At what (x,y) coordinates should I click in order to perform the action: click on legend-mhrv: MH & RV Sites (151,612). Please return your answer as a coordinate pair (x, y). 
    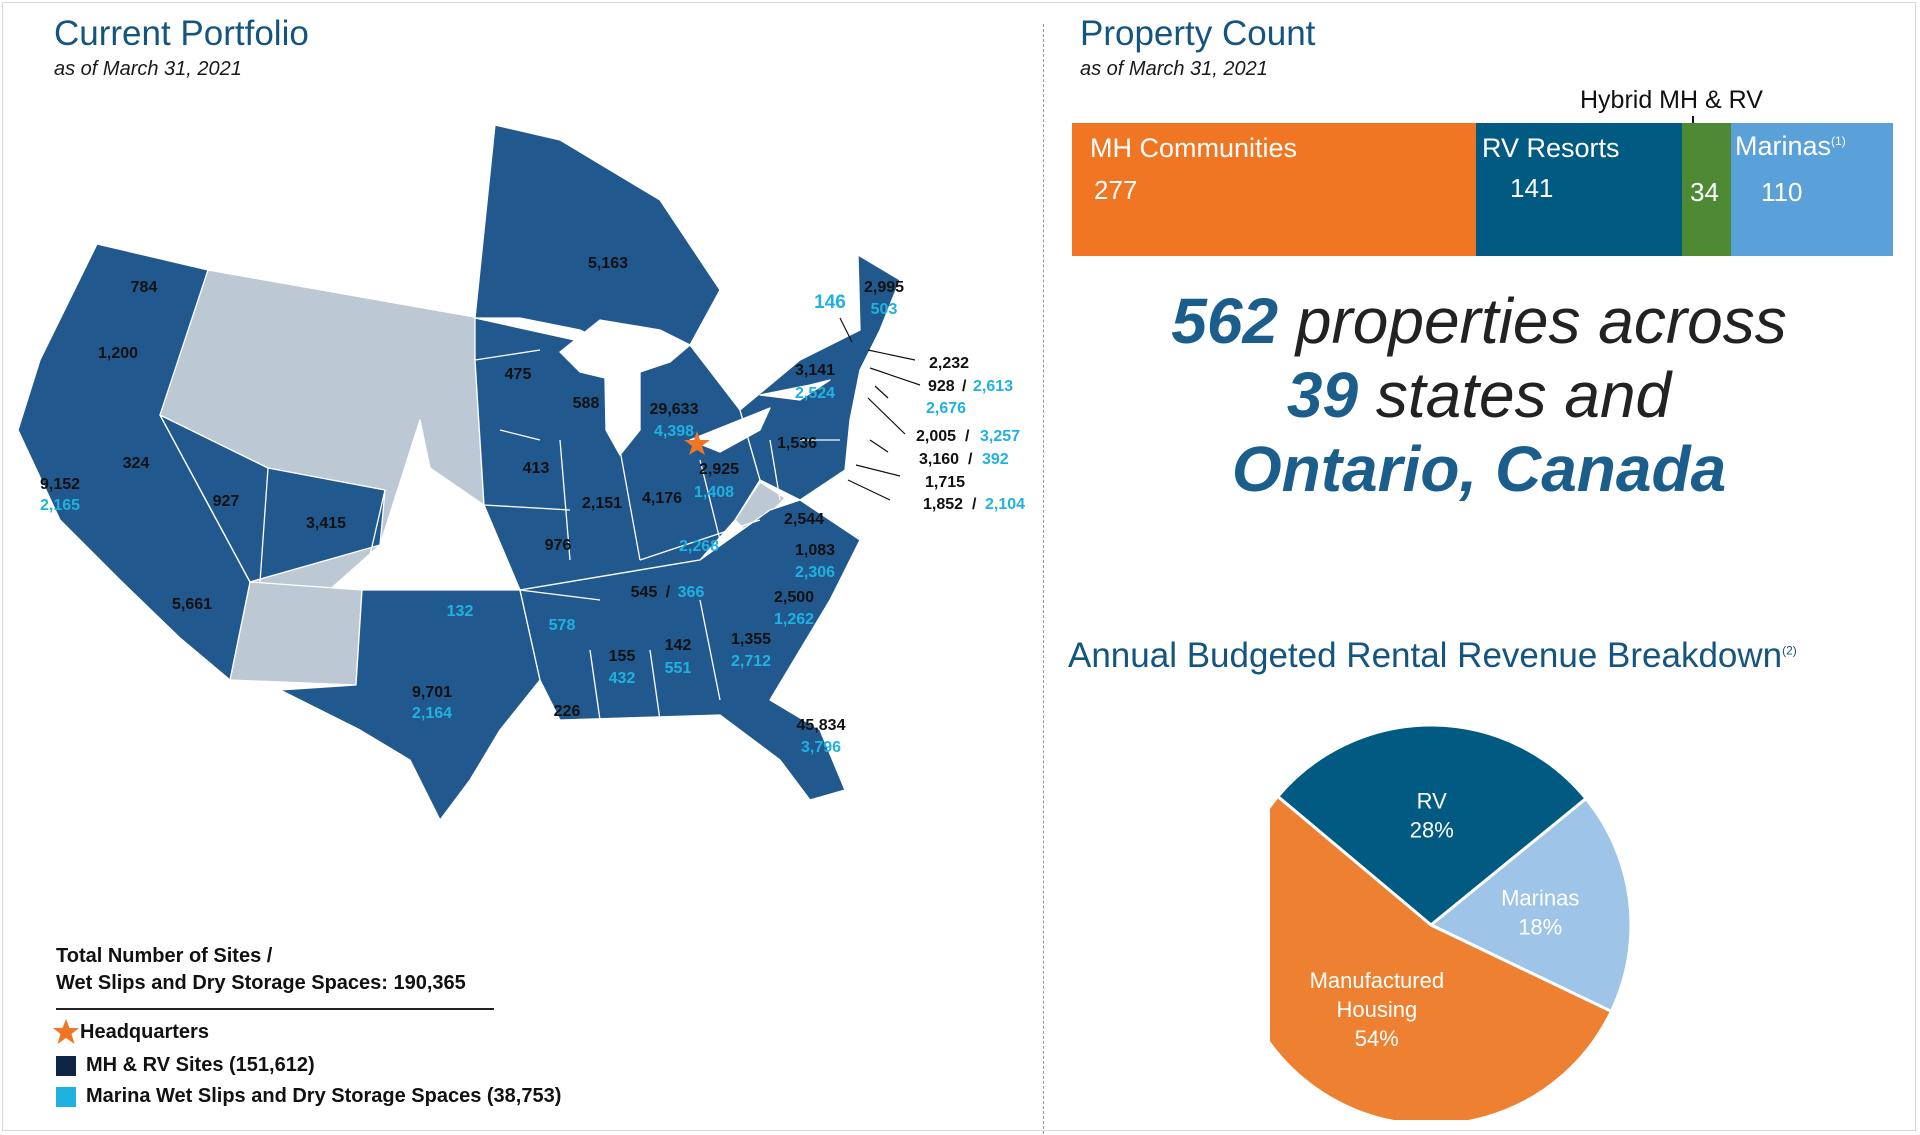
    Looking at the image, I should click on (185, 1065).